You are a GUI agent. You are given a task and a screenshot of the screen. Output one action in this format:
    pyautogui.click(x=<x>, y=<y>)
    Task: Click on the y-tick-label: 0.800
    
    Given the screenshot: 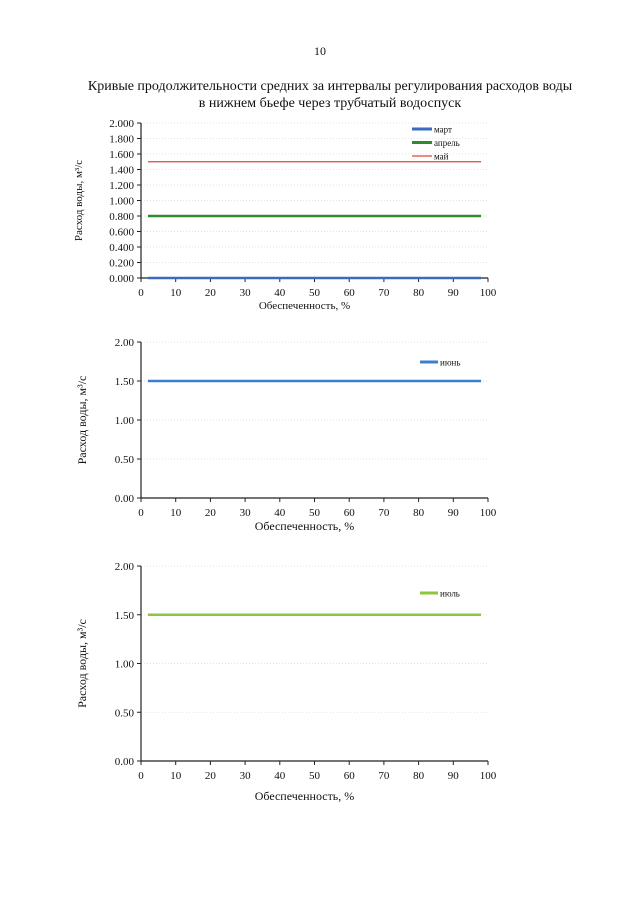 What is the action you would take?
    pyautogui.click(x=121, y=217)
    